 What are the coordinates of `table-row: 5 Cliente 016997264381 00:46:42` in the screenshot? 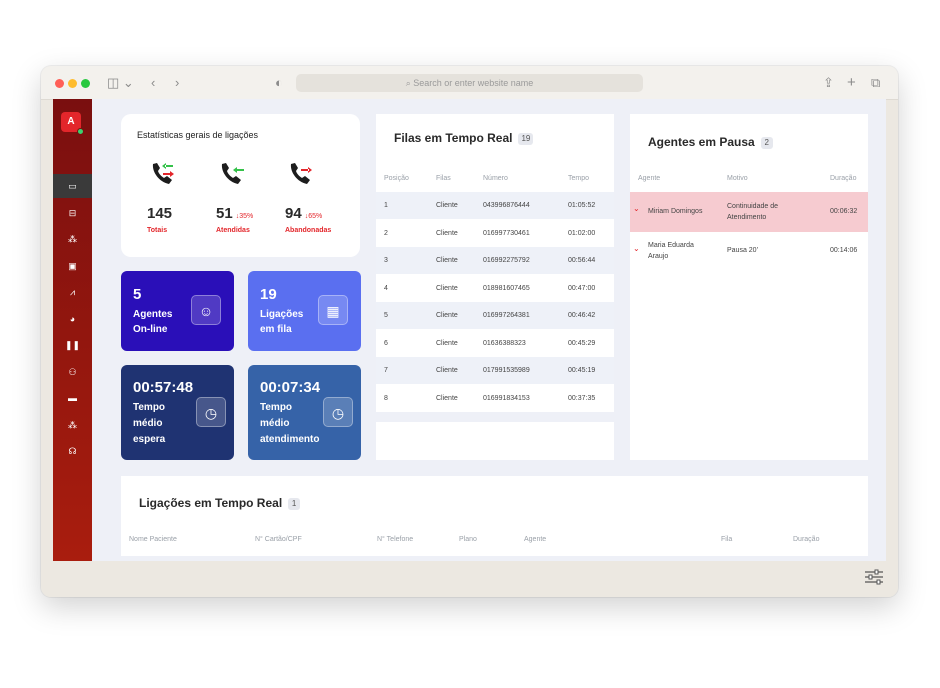 It's located at (495, 315).